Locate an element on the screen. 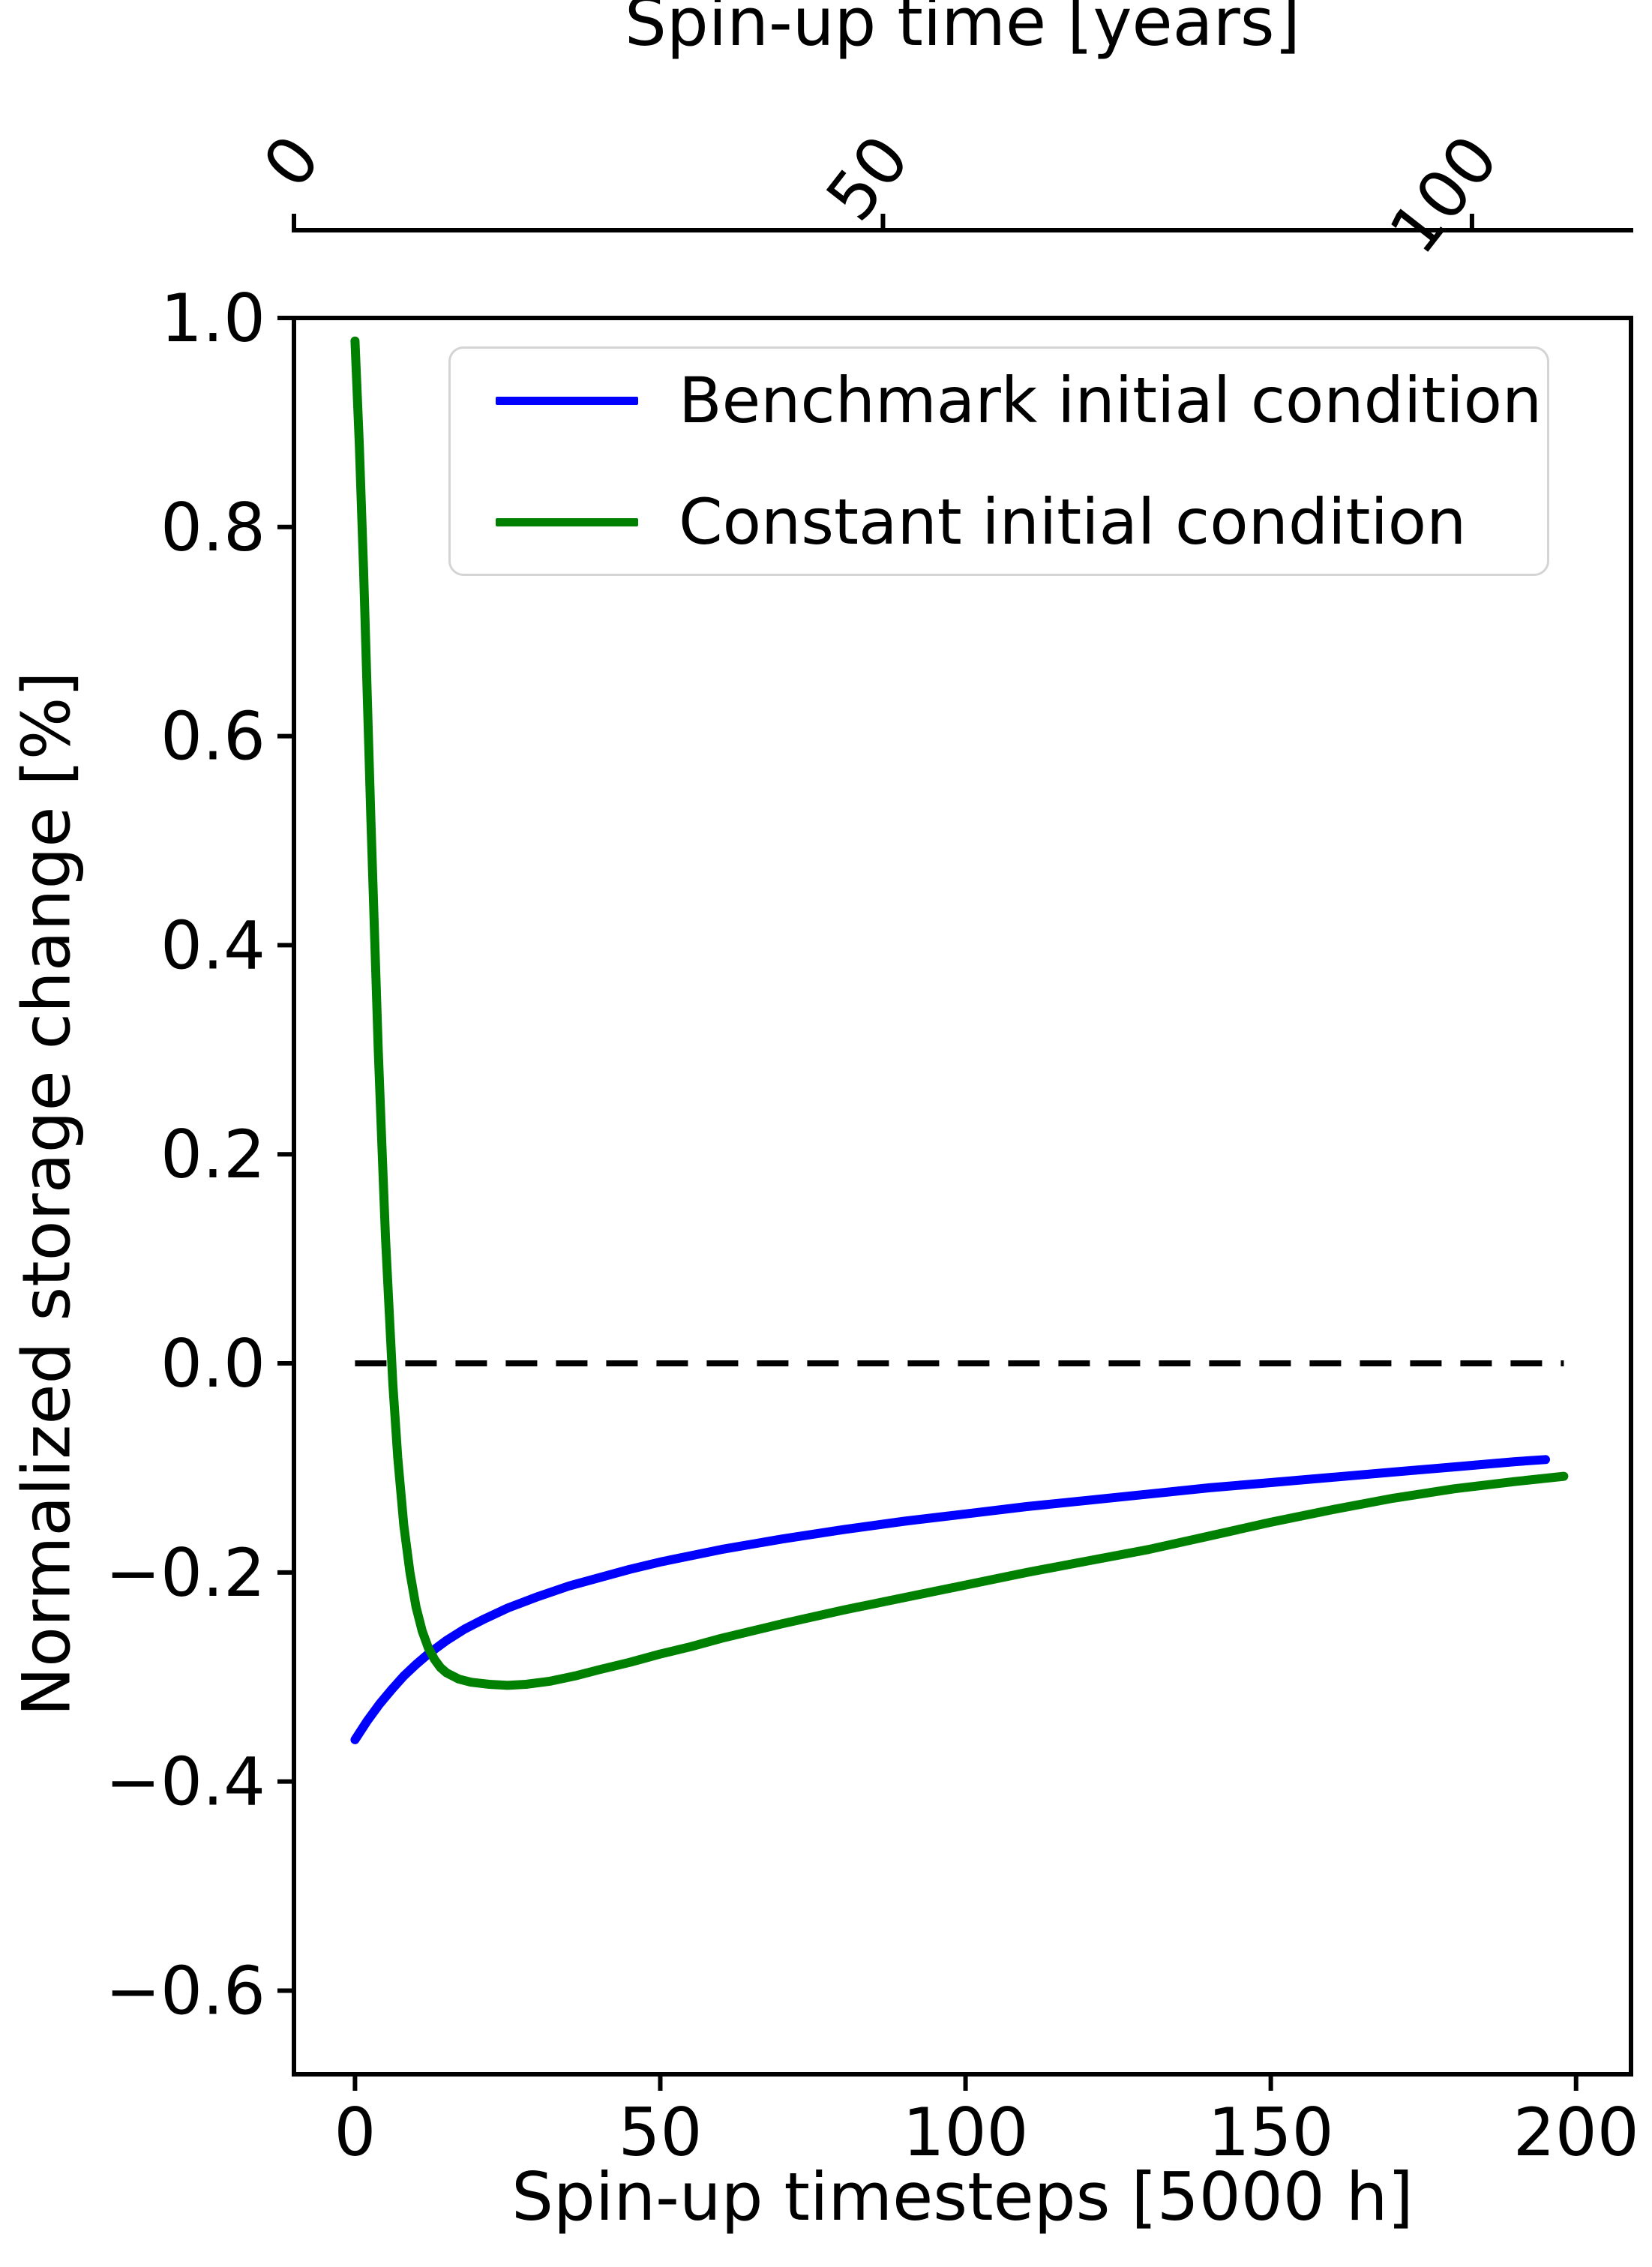 This screenshot has width=1652, height=2267. top-tick-label: 100 is located at coordinates (1444, 195).